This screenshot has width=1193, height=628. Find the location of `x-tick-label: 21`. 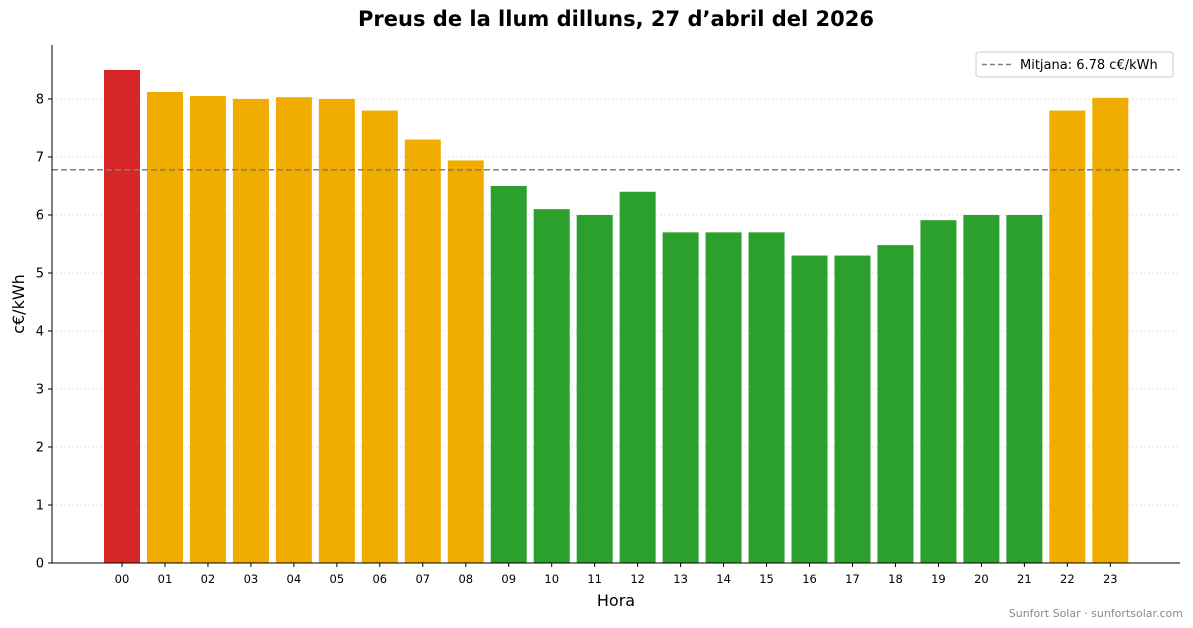

x-tick-label: 21 is located at coordinates (1024, 579).